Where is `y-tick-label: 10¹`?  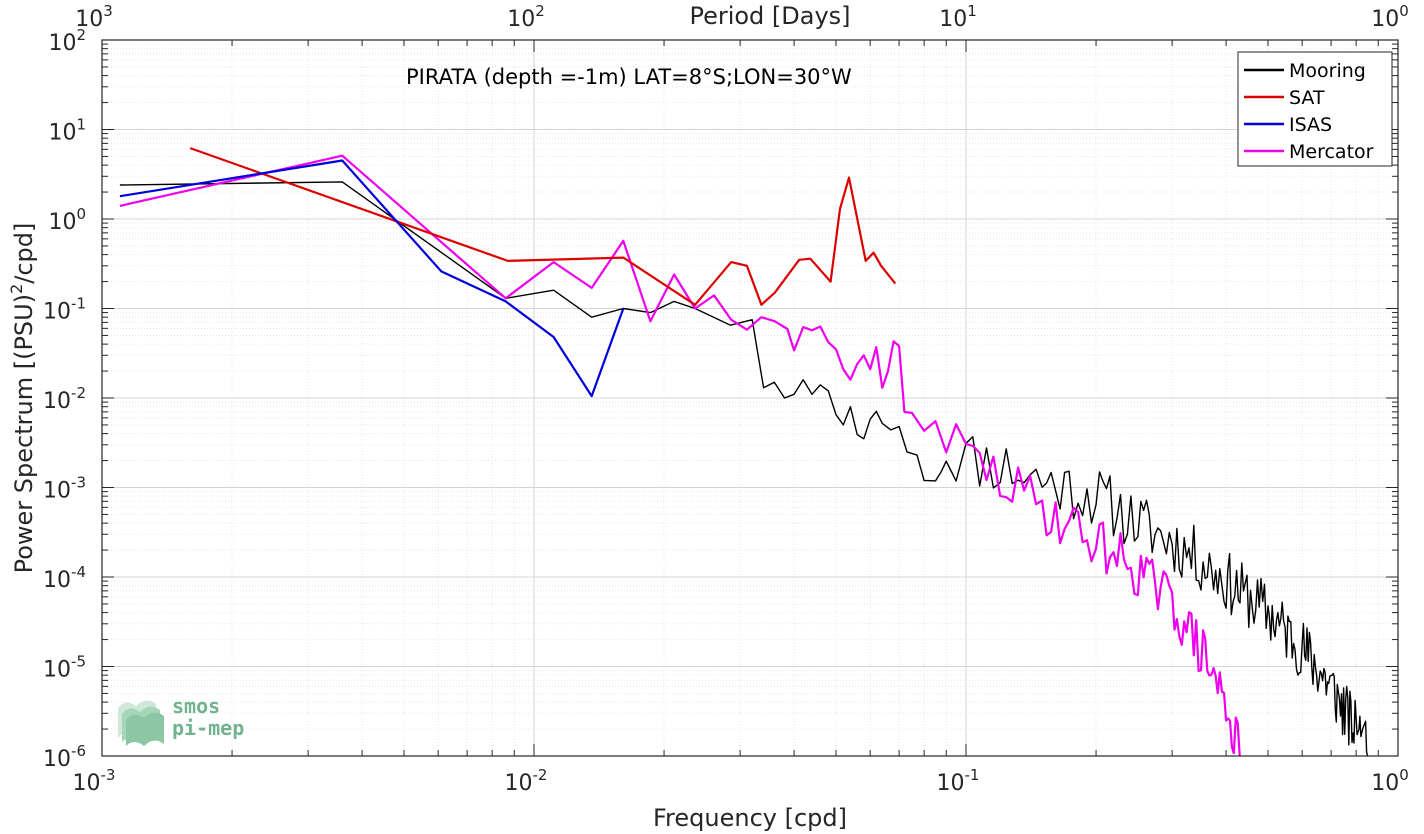 y-tick-label: 10¹ is located at coordinates (67, 131).